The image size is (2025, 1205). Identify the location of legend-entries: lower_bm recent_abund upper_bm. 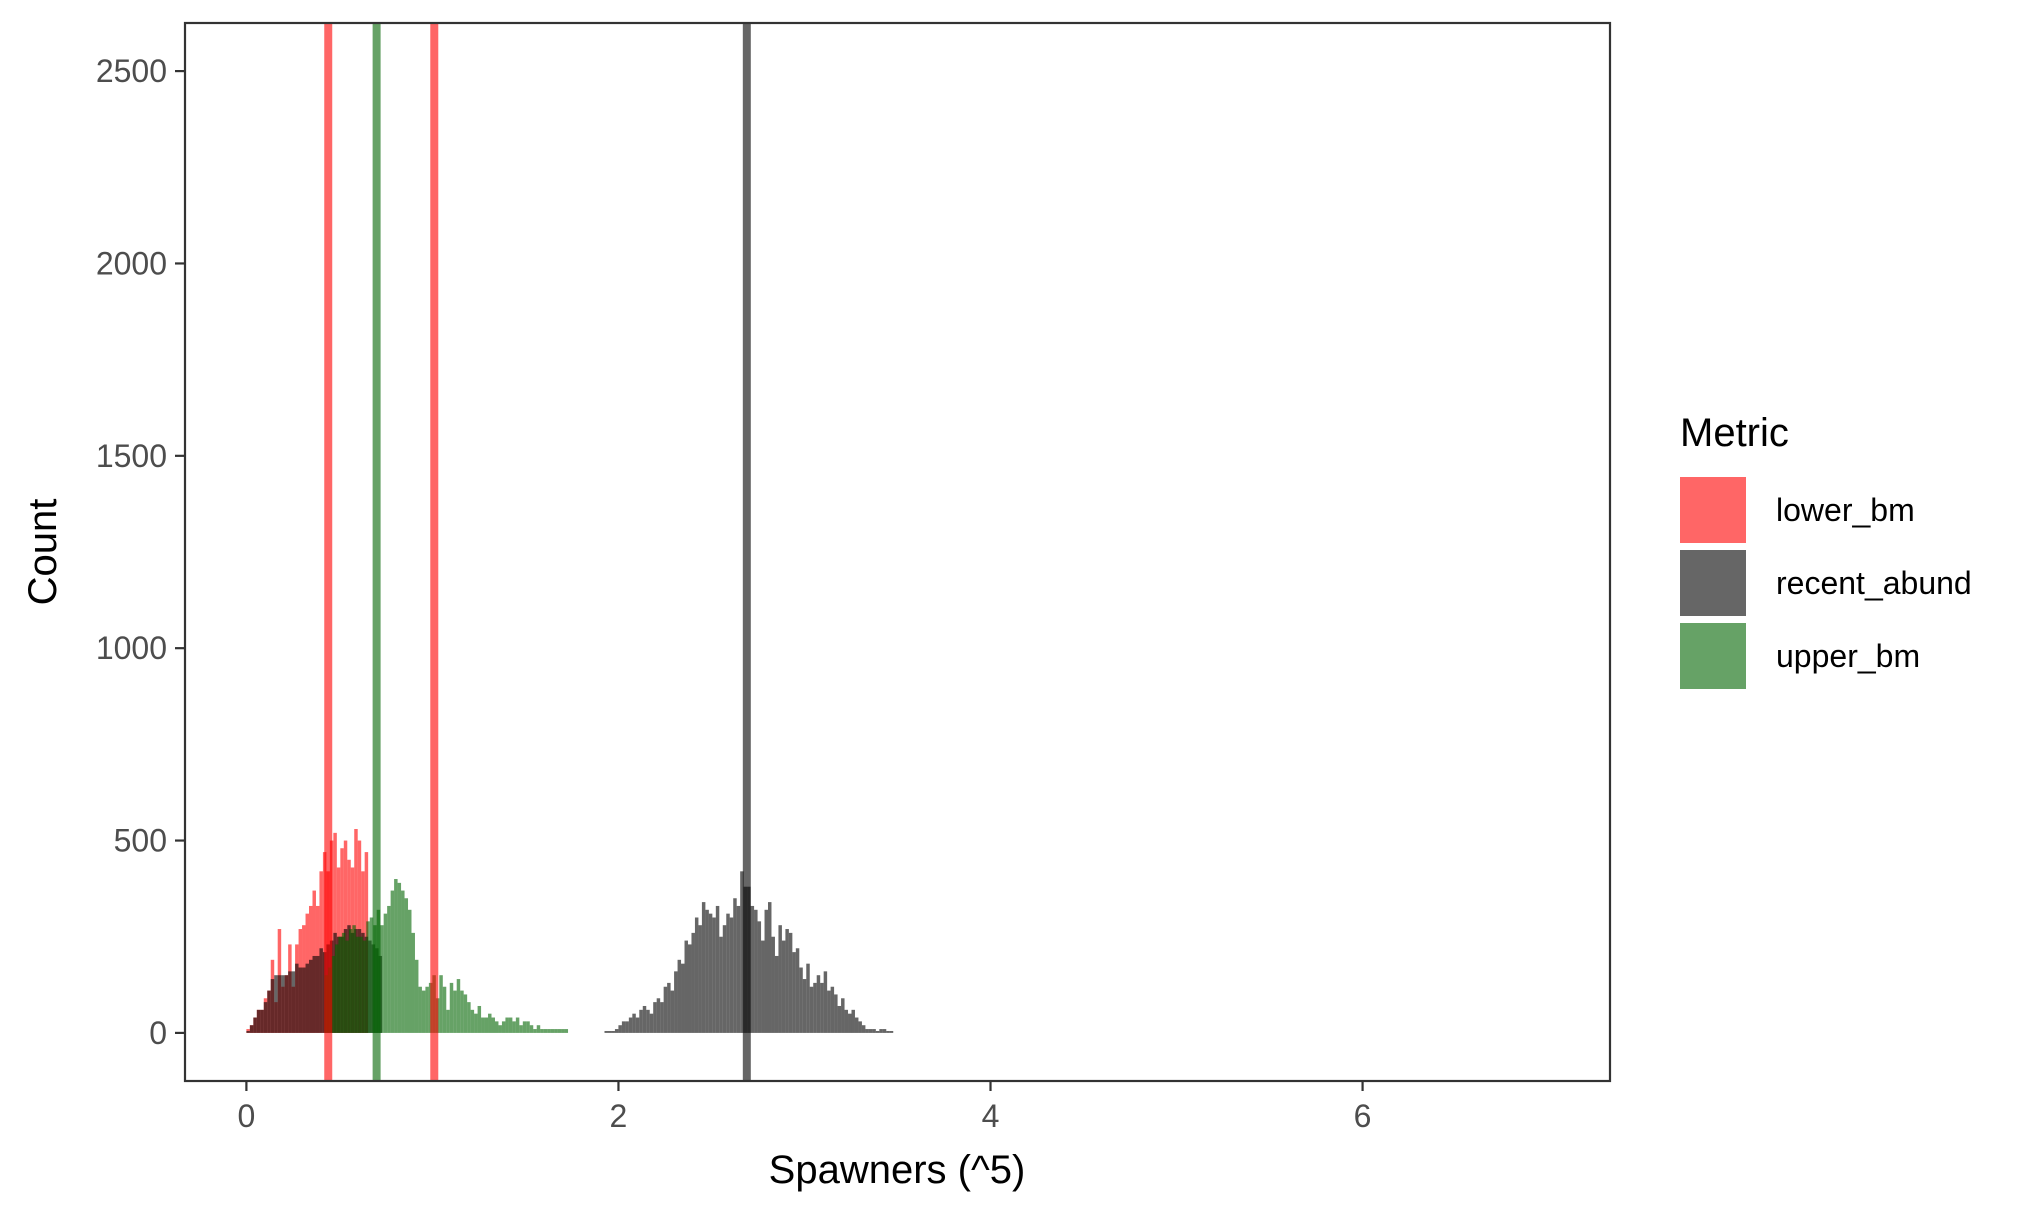
(1826, 583).